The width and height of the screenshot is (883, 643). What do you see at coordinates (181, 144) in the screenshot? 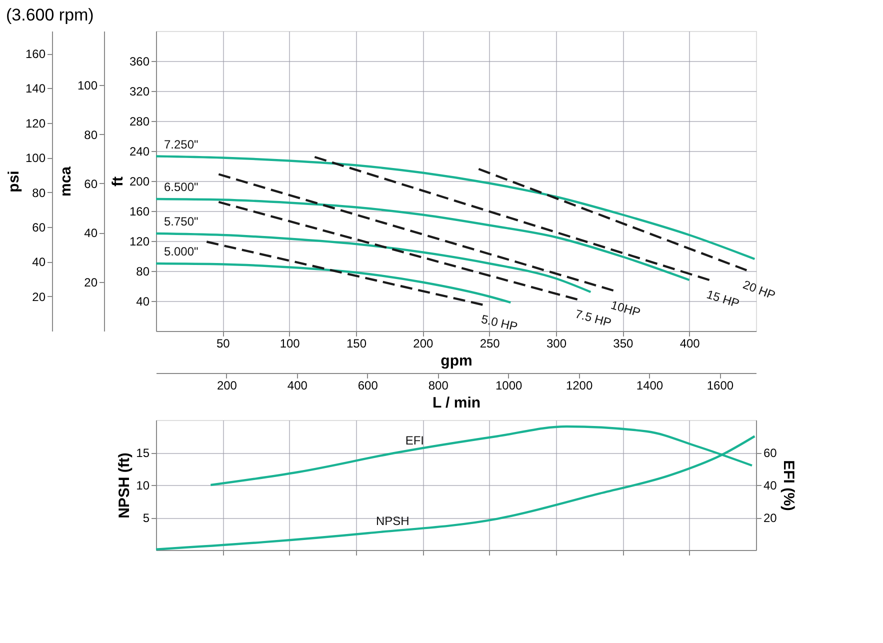
I see `series-label: 7.250"` at bounding box center [181, 144].